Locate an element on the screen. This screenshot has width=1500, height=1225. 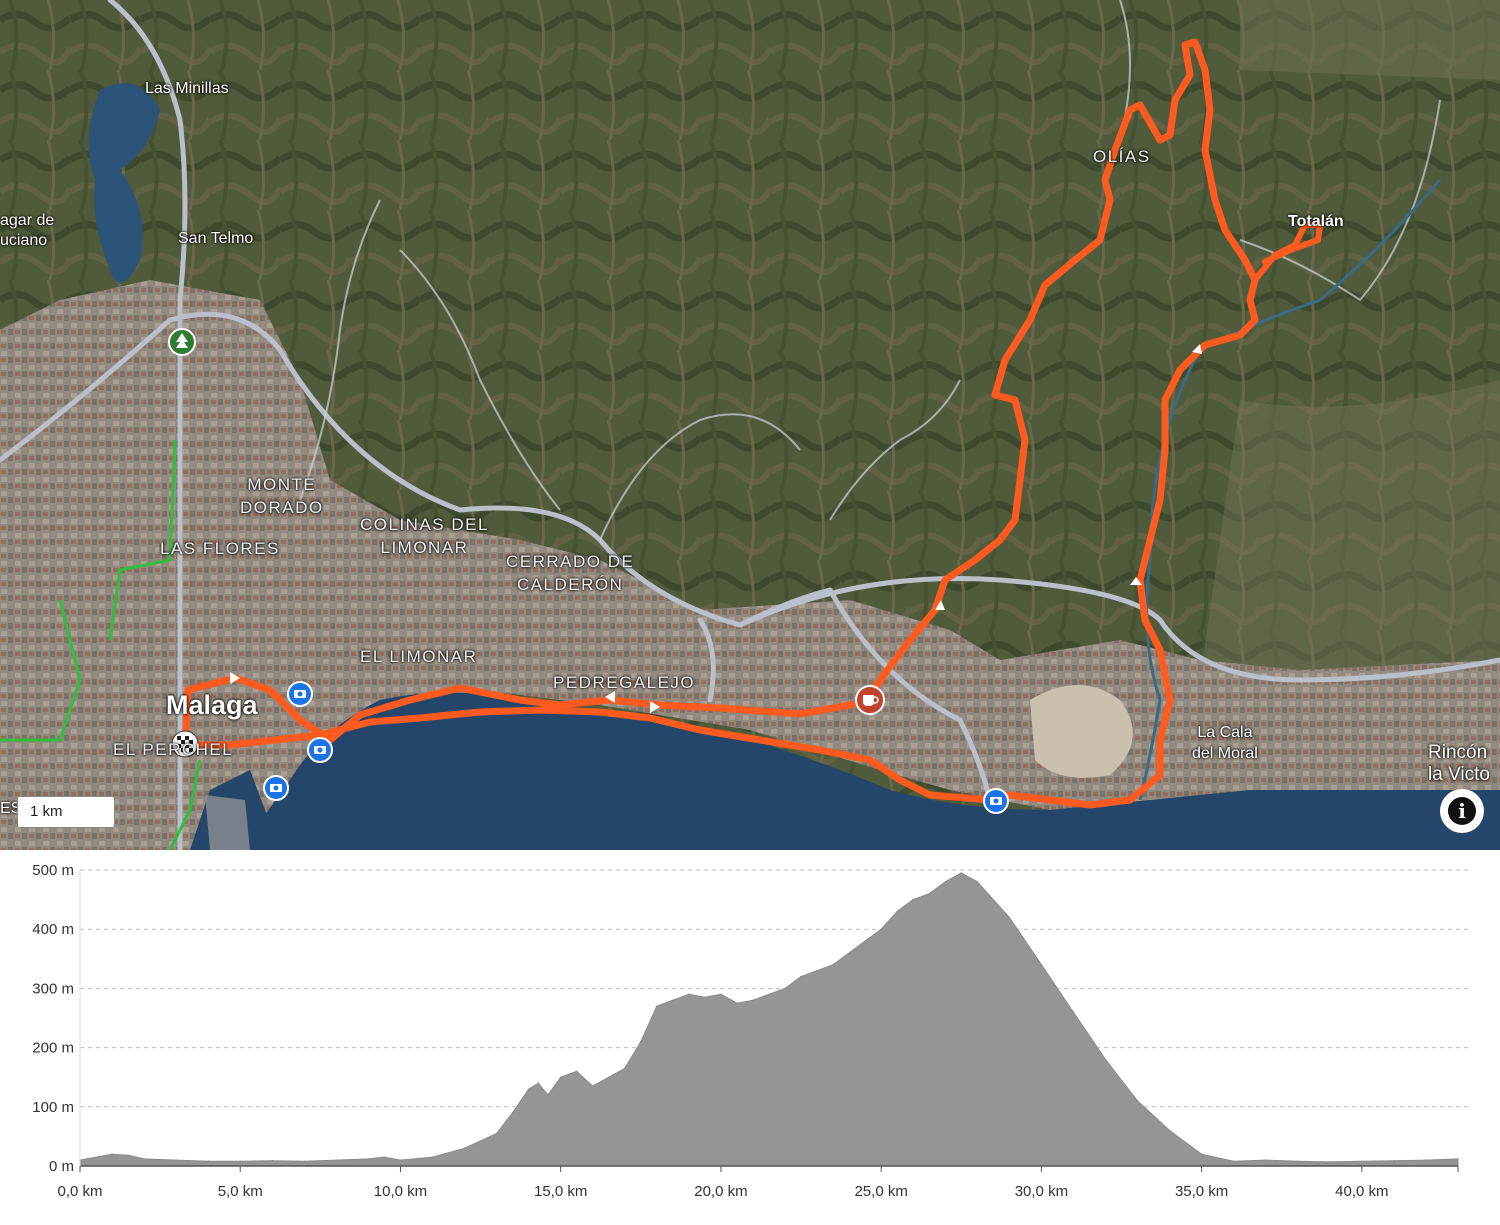
finish-flag-icon is located at coordinates (185, 744).